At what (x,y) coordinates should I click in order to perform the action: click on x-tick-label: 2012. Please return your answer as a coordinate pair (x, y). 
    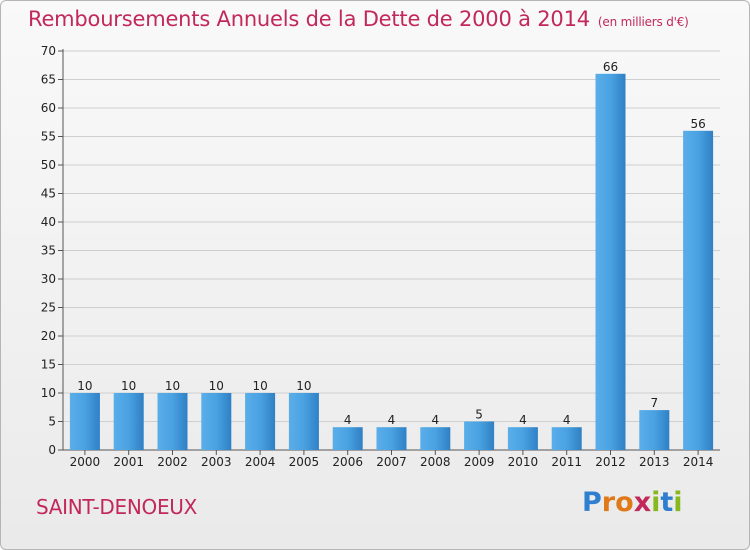
    Looking at the image, I should click on (610, 462).